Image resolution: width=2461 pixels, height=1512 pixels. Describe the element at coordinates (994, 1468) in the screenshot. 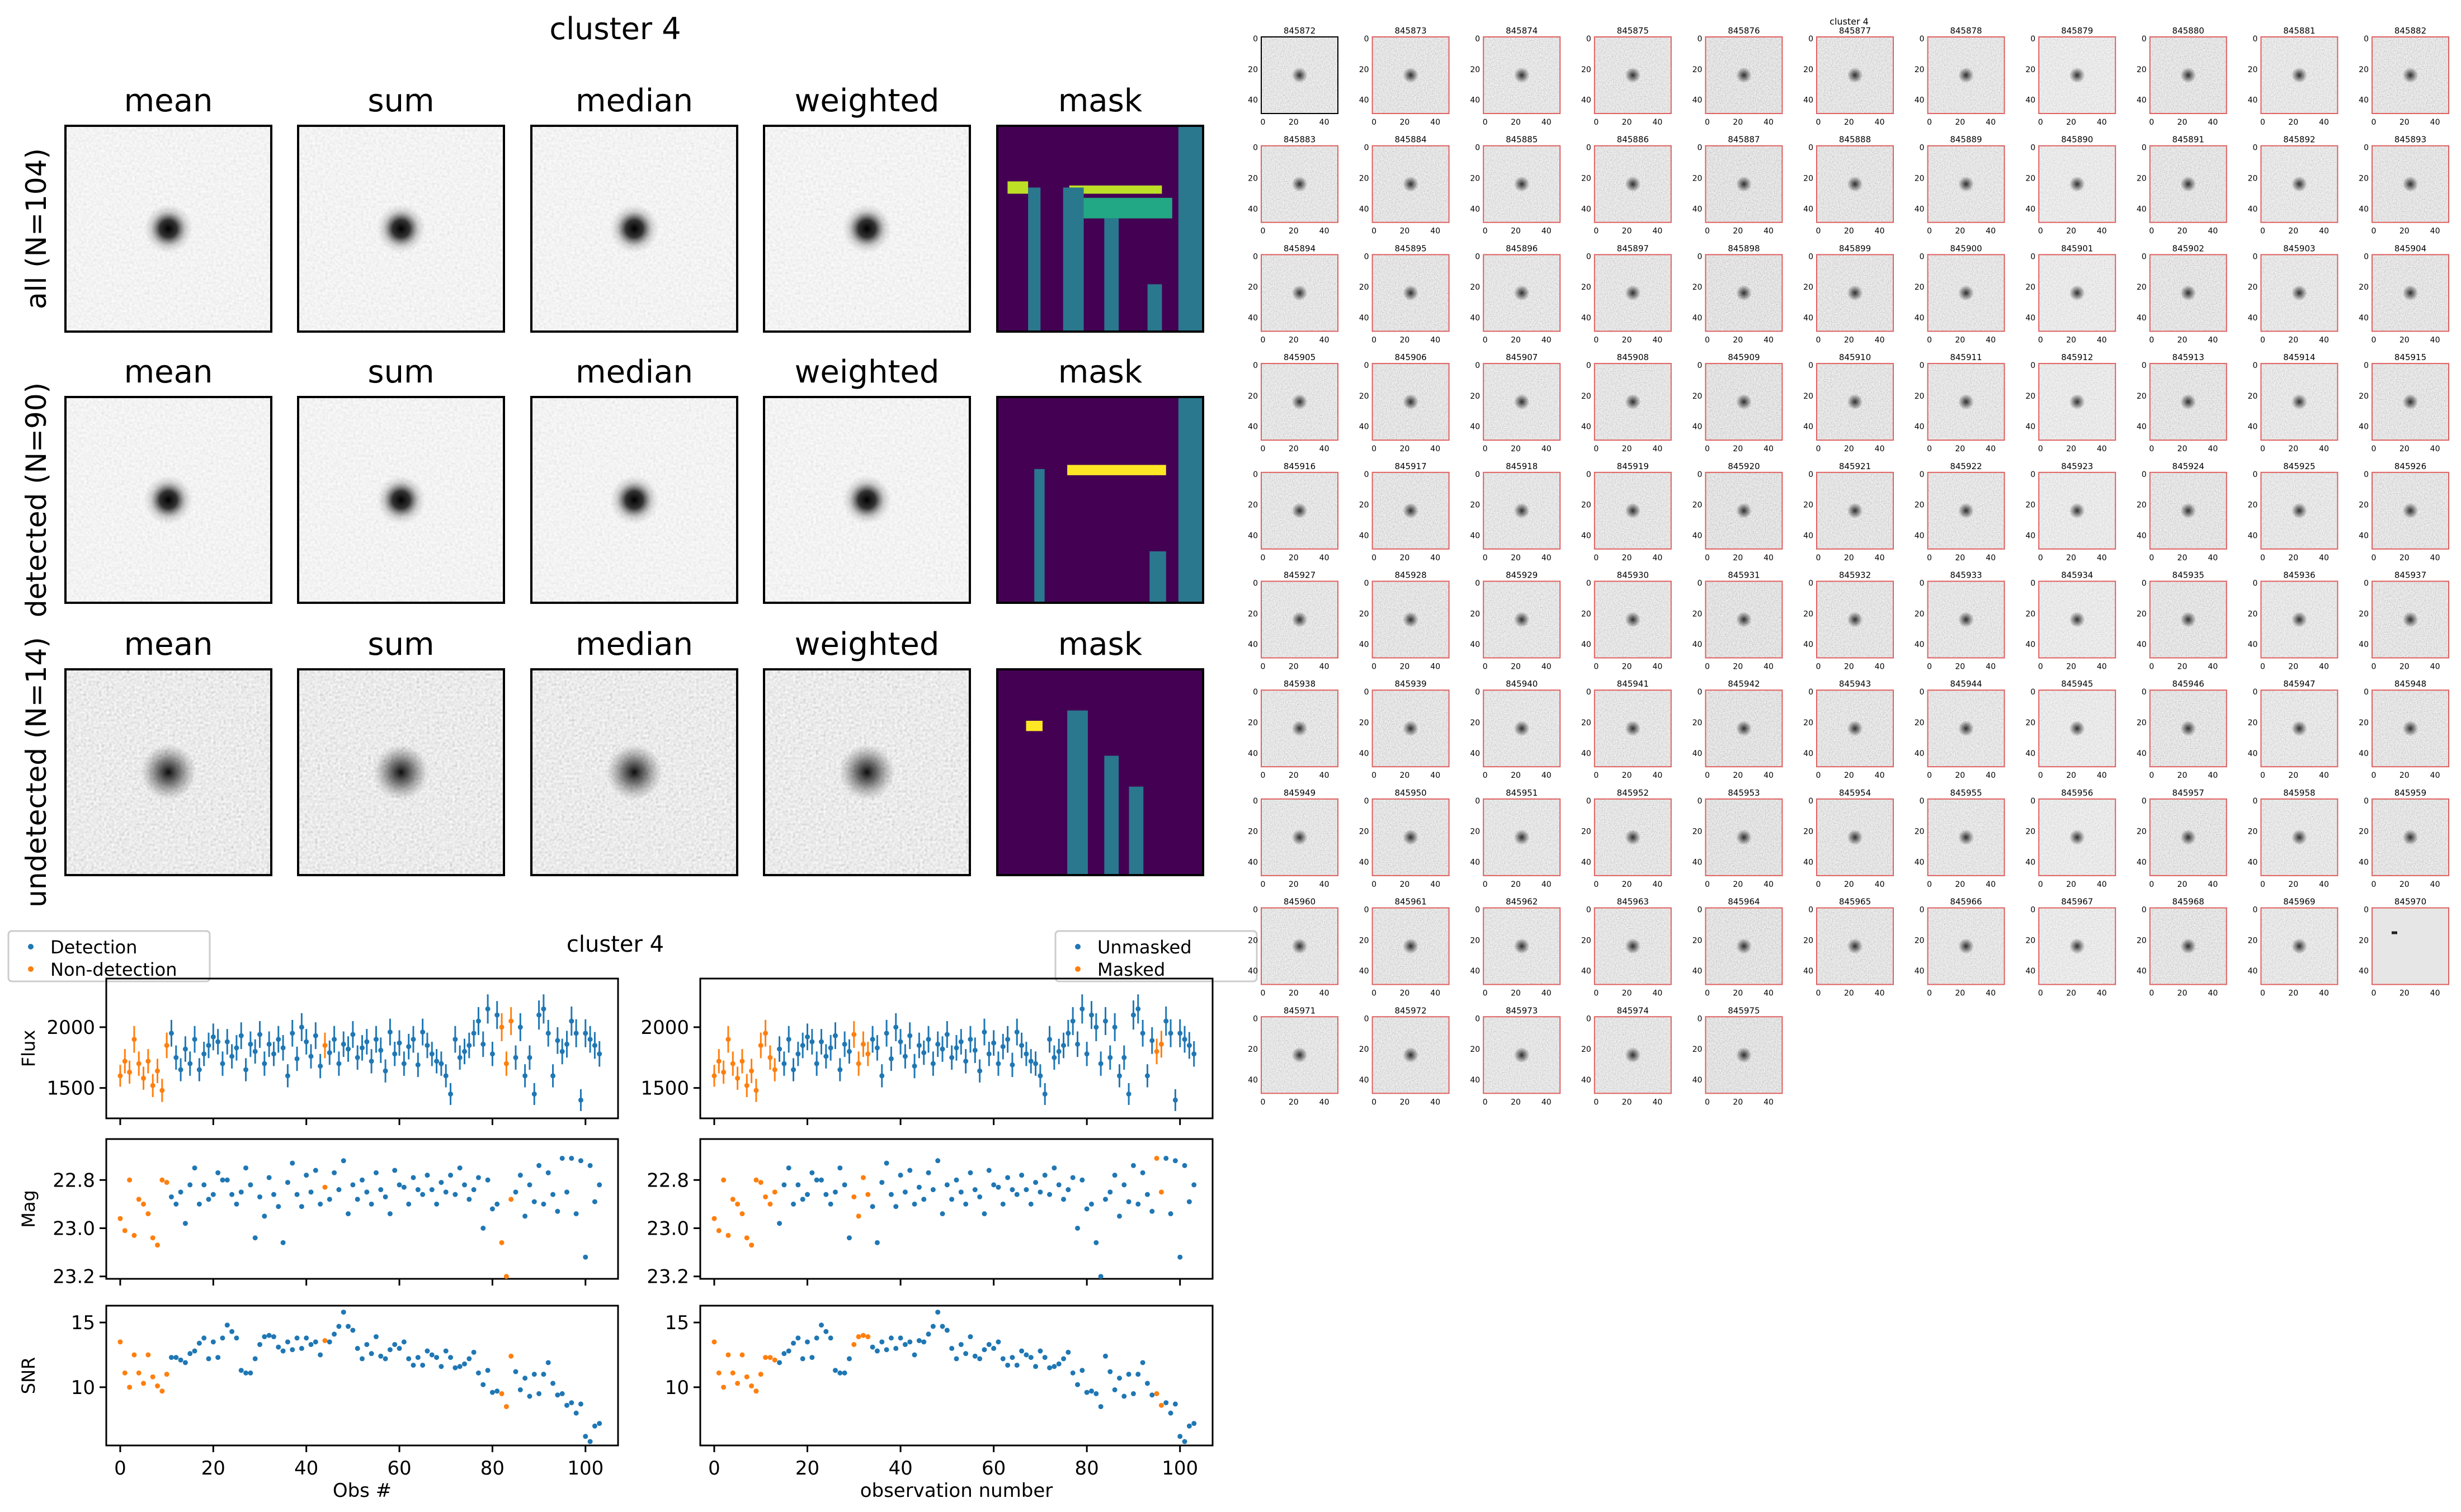

I see `x-tick-label: 60` at that location.